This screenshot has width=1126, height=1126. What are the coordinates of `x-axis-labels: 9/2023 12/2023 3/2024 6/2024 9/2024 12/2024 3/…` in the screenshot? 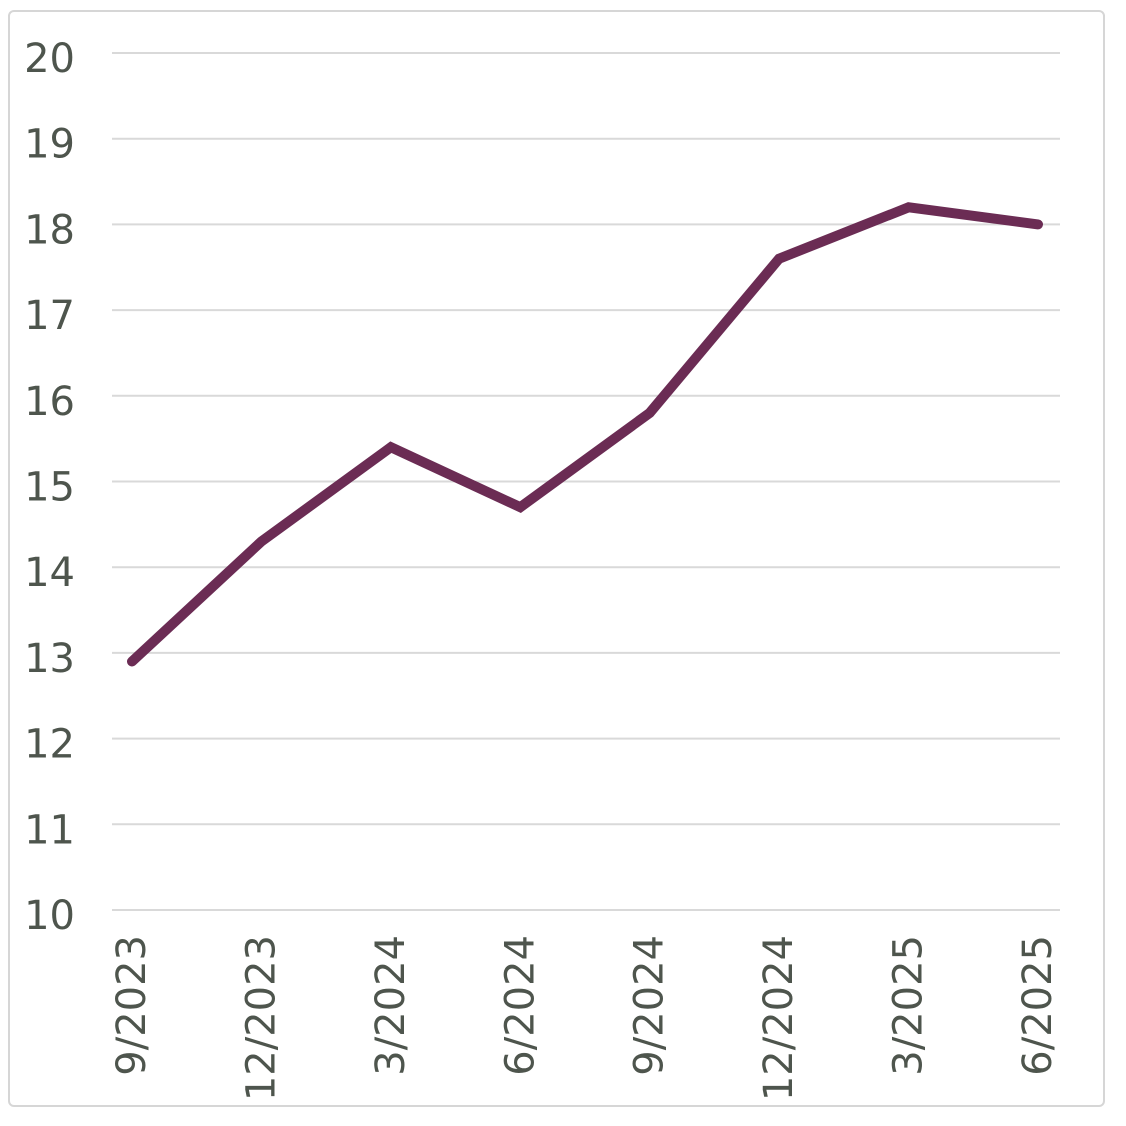 It's located at (585, 1018).